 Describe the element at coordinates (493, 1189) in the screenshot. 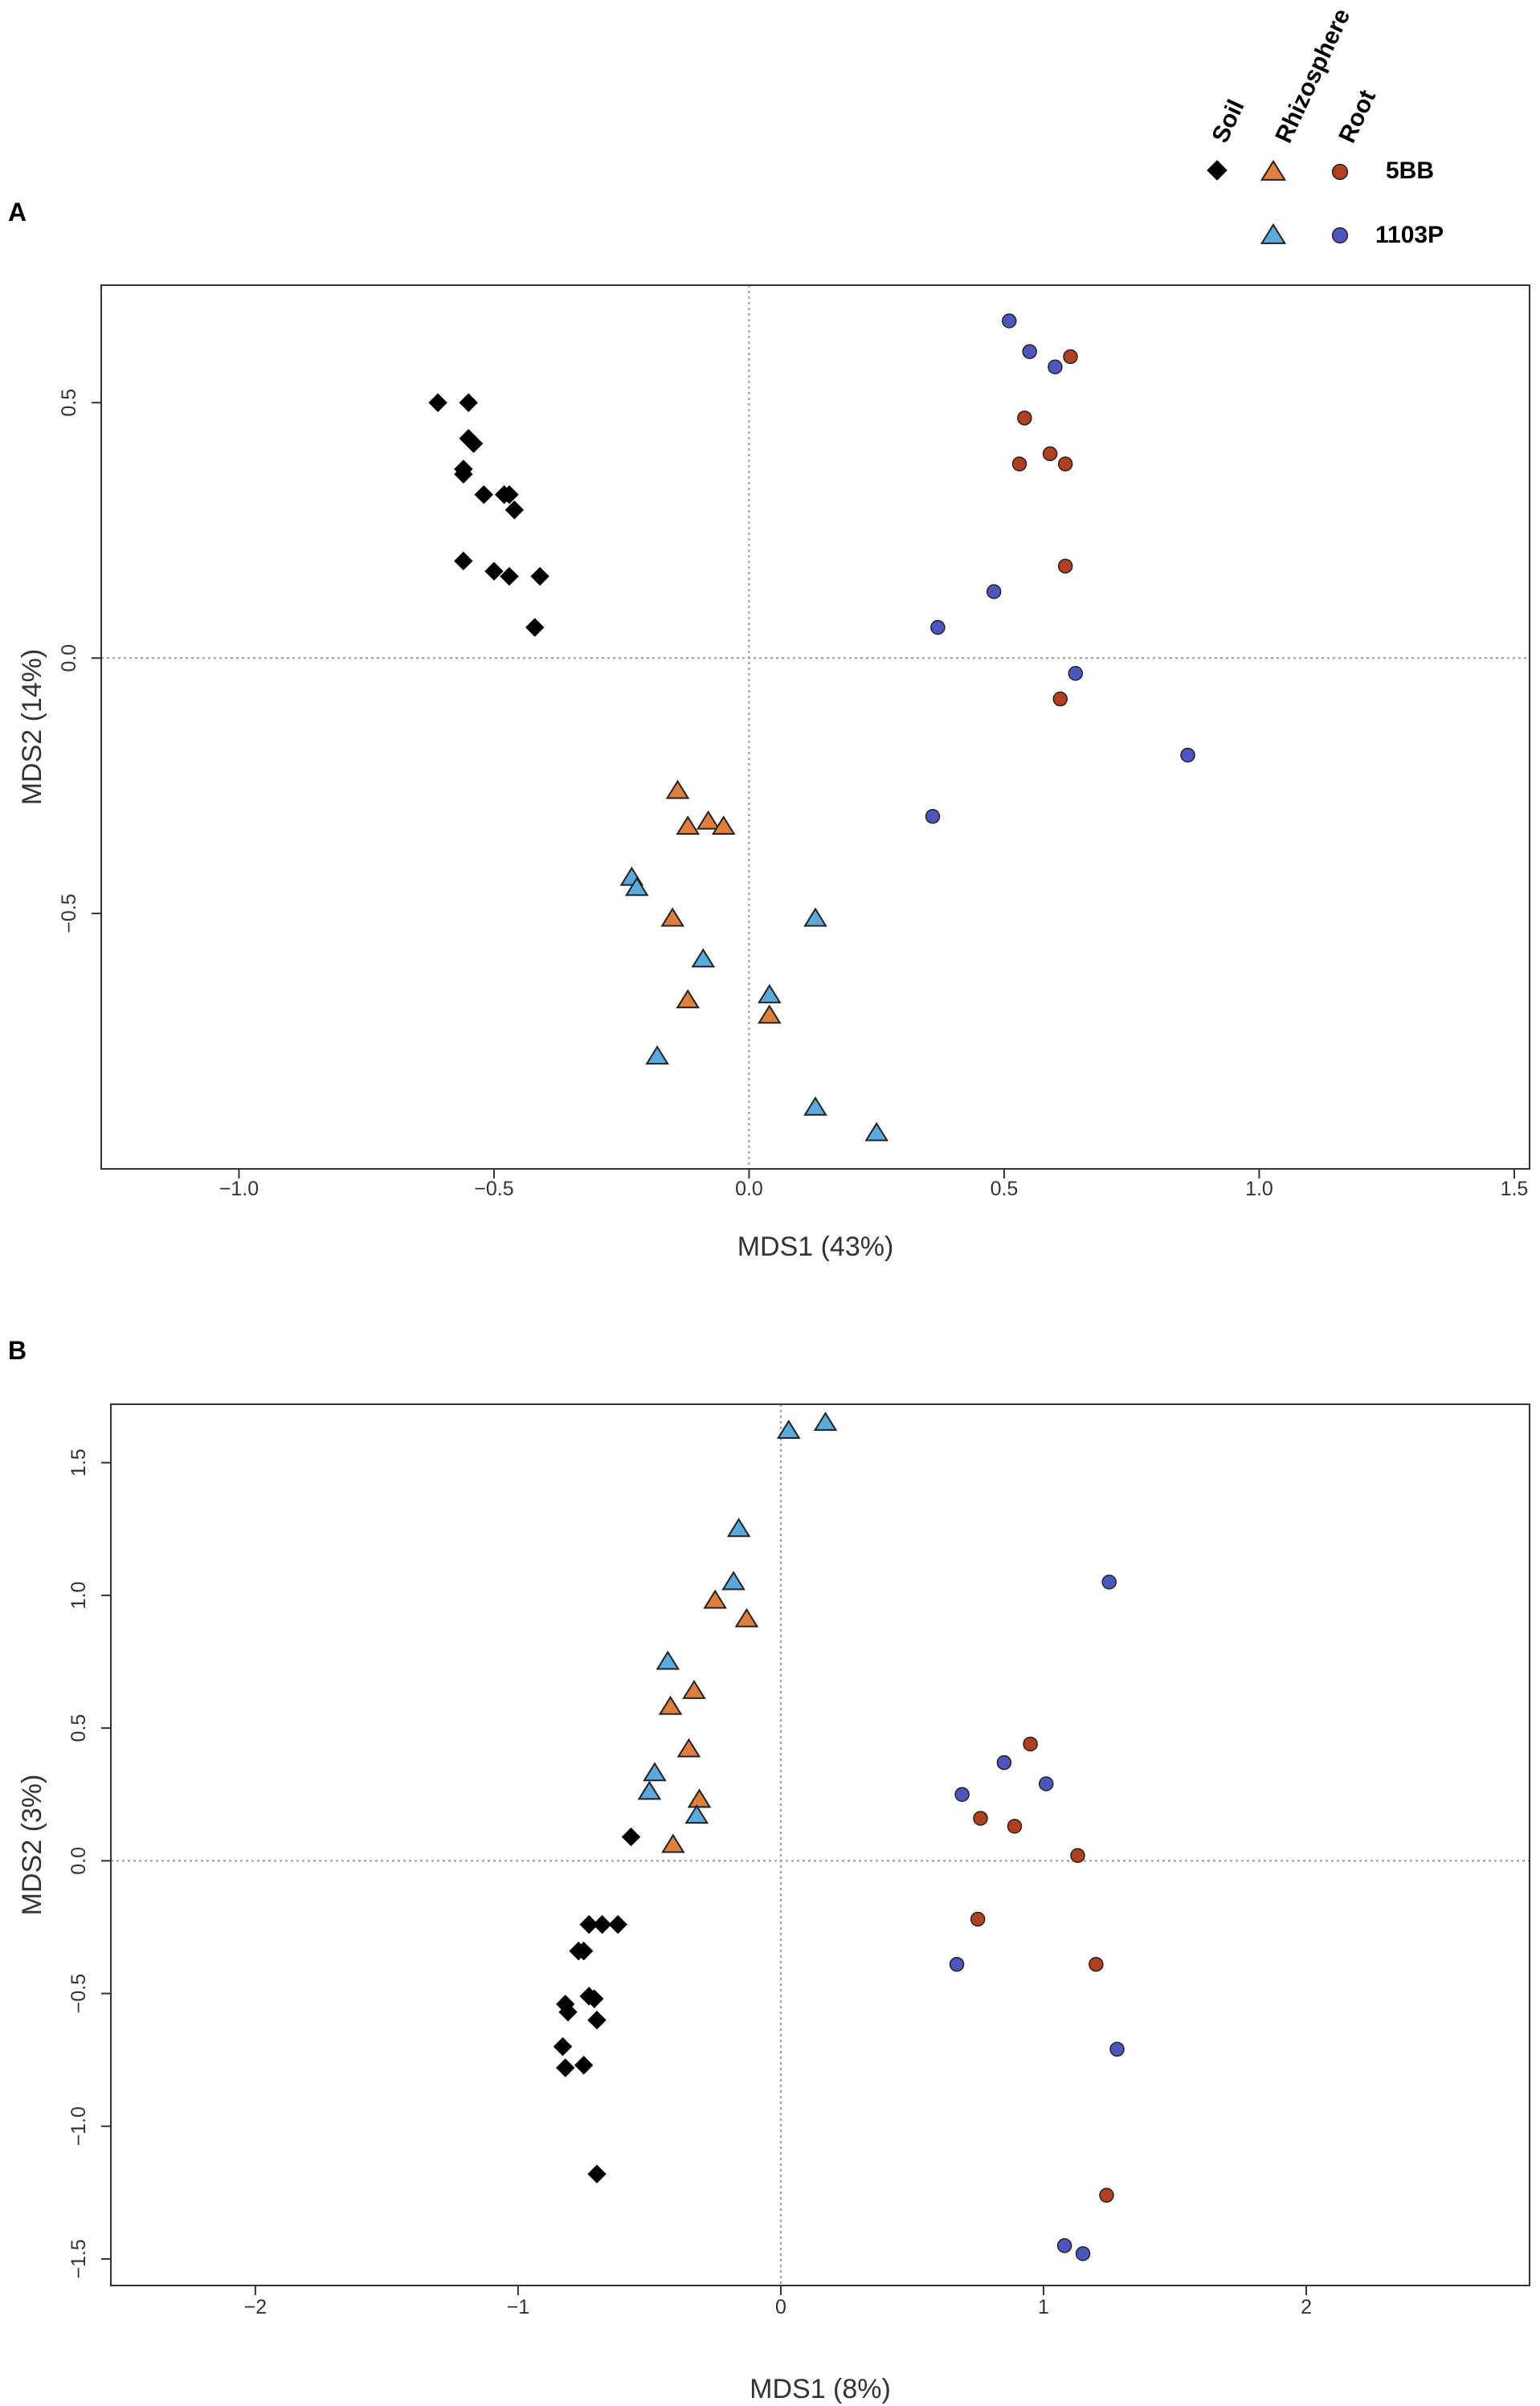

I see `panel-a-x-tick-label: −0.5` at that location.